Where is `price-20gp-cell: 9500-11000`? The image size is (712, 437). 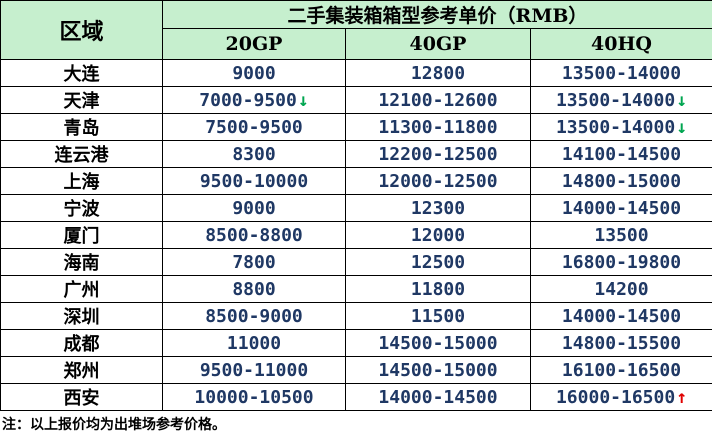 price-20gp-cell: 9500-11000 is located at coordinates (254, 370).